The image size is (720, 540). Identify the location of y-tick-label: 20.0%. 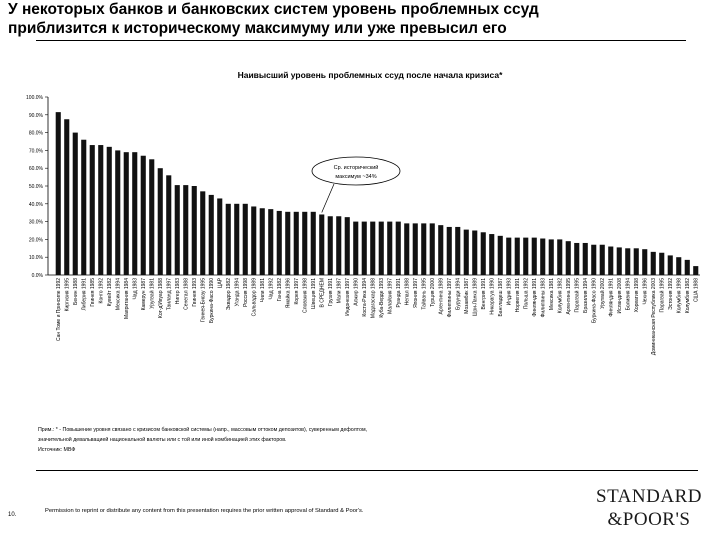
(36, 240).